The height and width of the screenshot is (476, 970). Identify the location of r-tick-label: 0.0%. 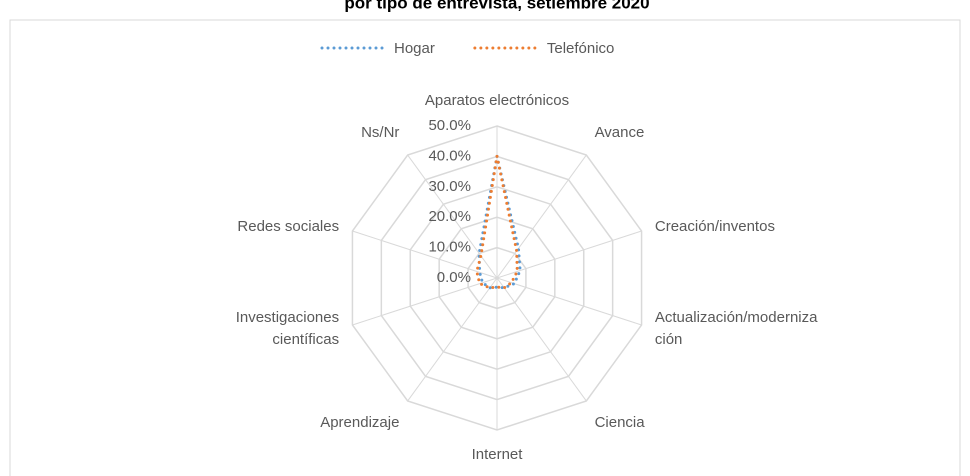
(454, 277).